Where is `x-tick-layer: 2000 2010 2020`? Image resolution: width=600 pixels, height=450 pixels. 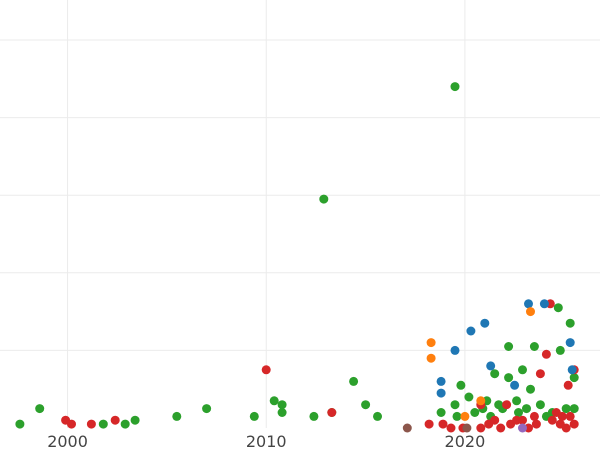 x-tick-layer: 2000 2010 2020 is located at coordinates (266, 441).